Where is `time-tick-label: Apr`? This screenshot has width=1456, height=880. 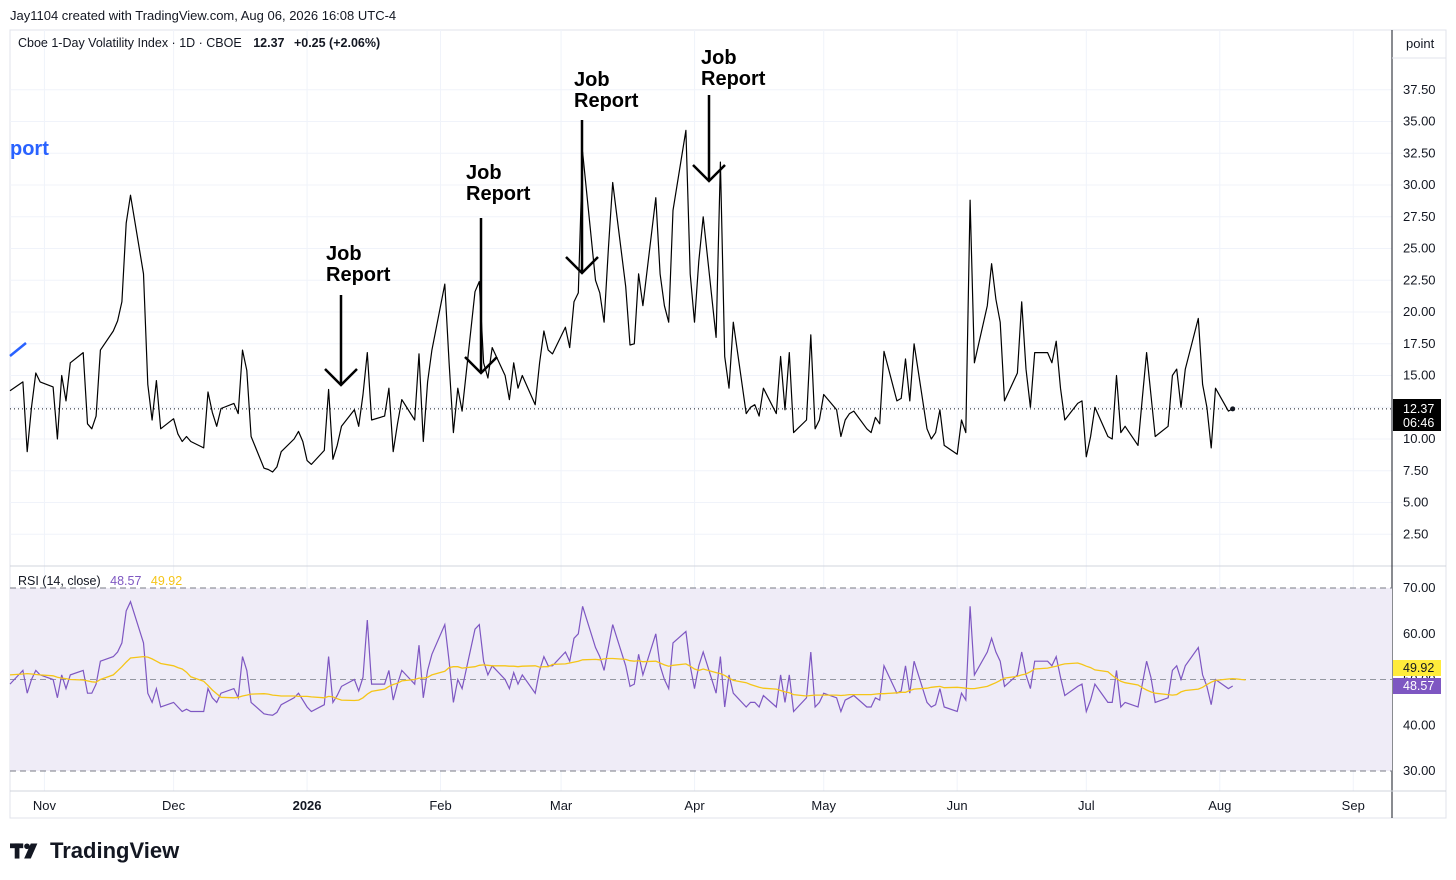
time-tick-label: Apr is located at coordinates (694, 805).